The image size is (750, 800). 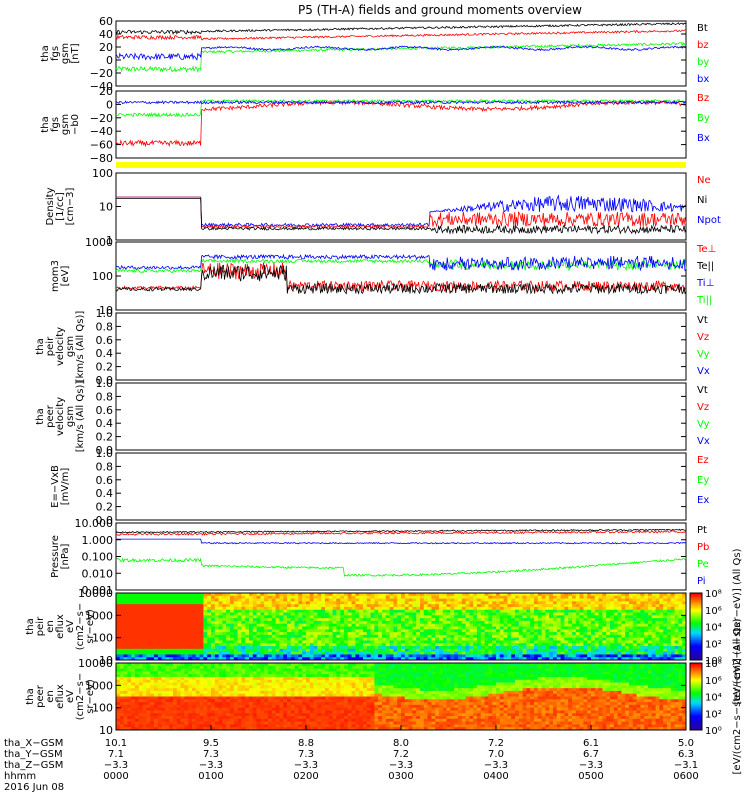 What do you see at coordinates (703, 79) in the screenshot?
I see `legend-bx: bx` at bounding box center [703, 79].